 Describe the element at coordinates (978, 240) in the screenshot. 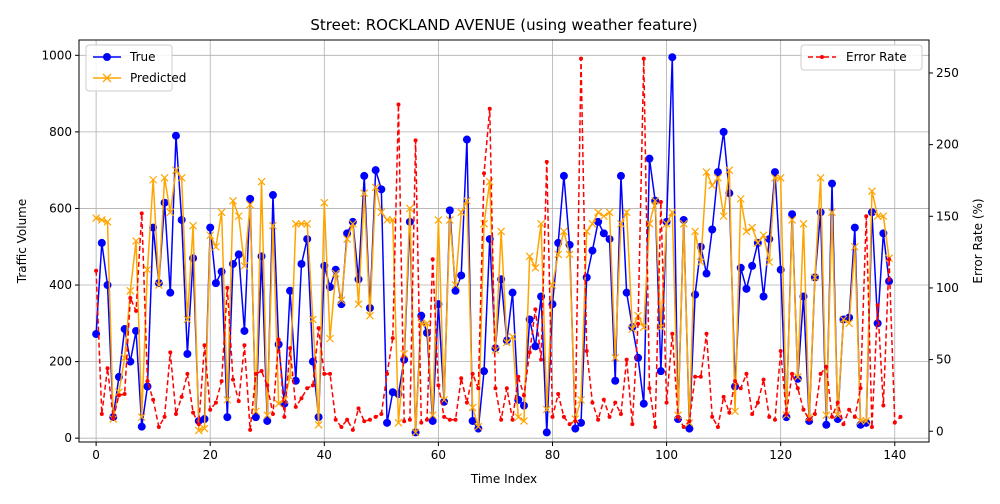

I see `y-axis-label-right: Error Rate (%)` at that location.